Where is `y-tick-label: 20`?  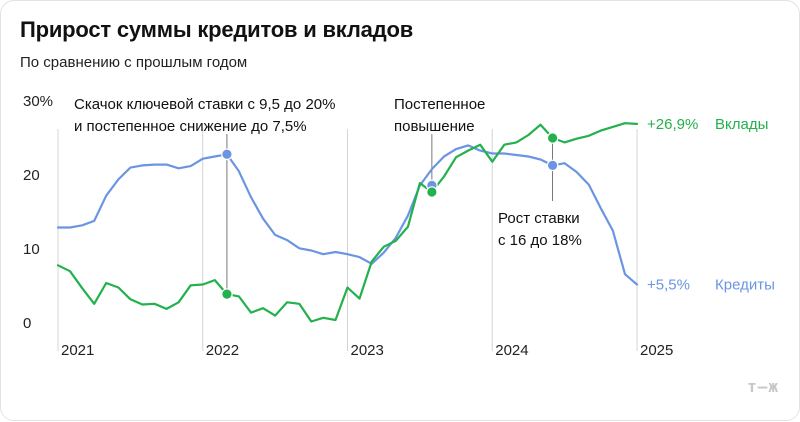 y-tick-label: 20 is located at coordinates (31, 175).